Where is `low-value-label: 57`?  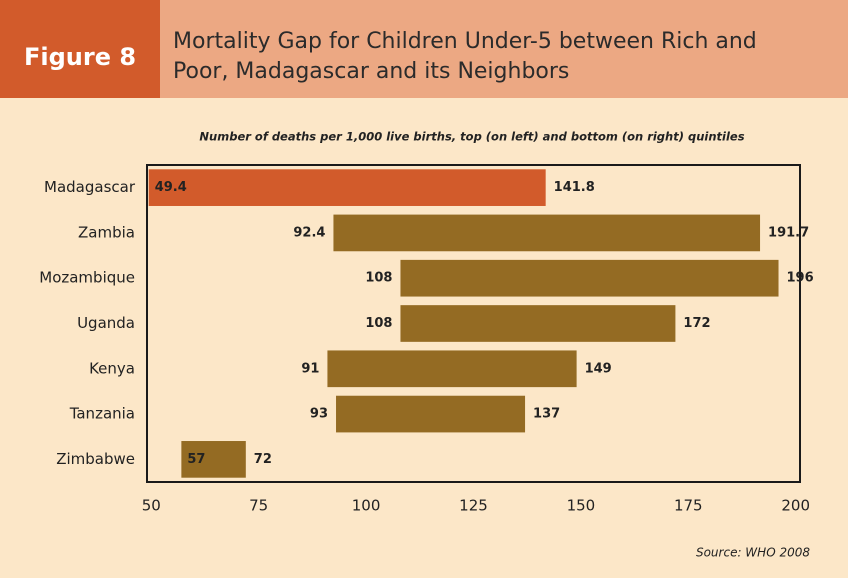
low-value-label: 57 is located at coordinates (196, 459).